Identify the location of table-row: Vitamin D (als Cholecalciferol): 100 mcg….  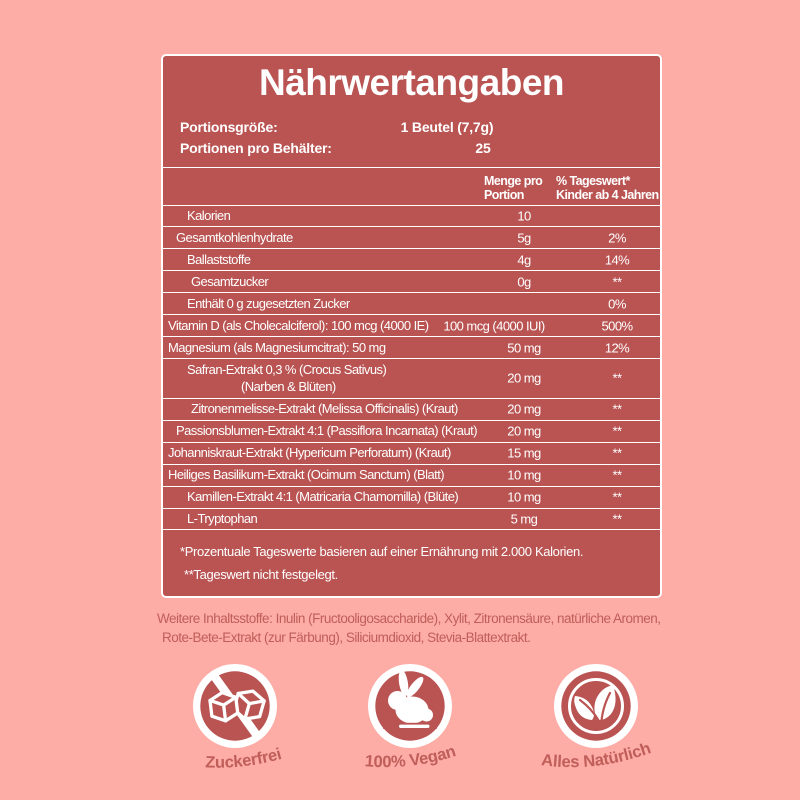
(411, 326).